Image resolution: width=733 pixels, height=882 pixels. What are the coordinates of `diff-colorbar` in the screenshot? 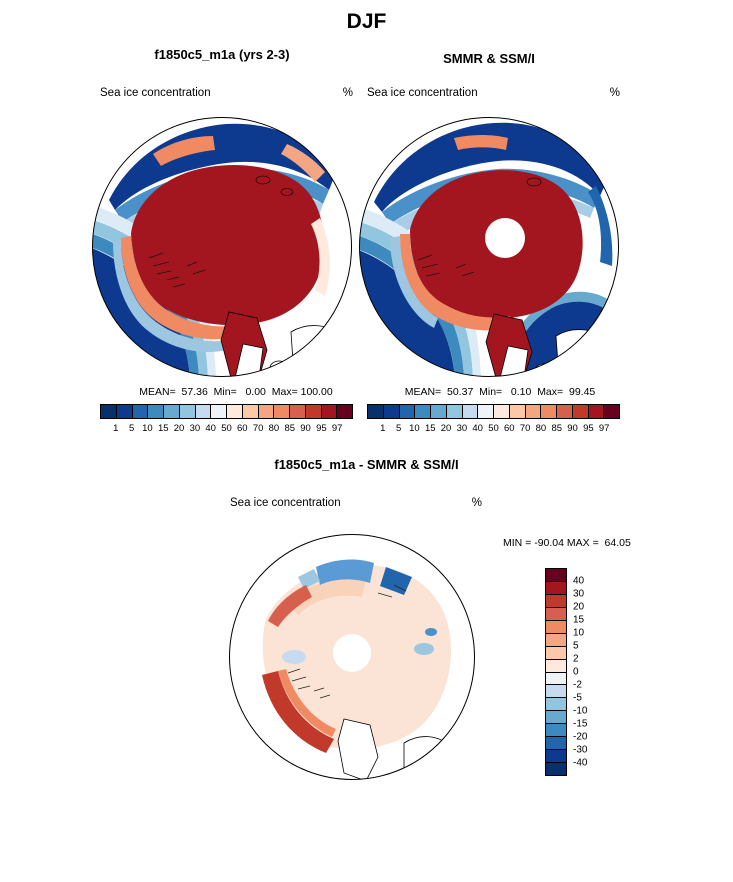 It's located at (556, 672).